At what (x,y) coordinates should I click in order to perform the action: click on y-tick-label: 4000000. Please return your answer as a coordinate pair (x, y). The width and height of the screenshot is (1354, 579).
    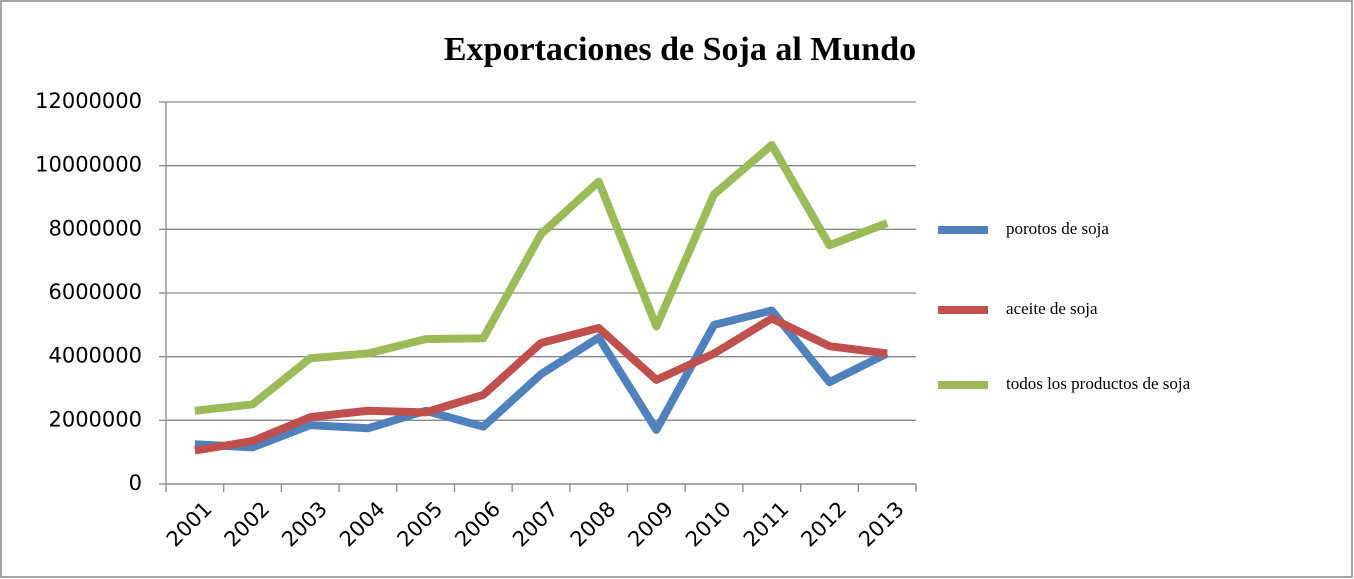
    Looking at the image, I should click on (95, 356).